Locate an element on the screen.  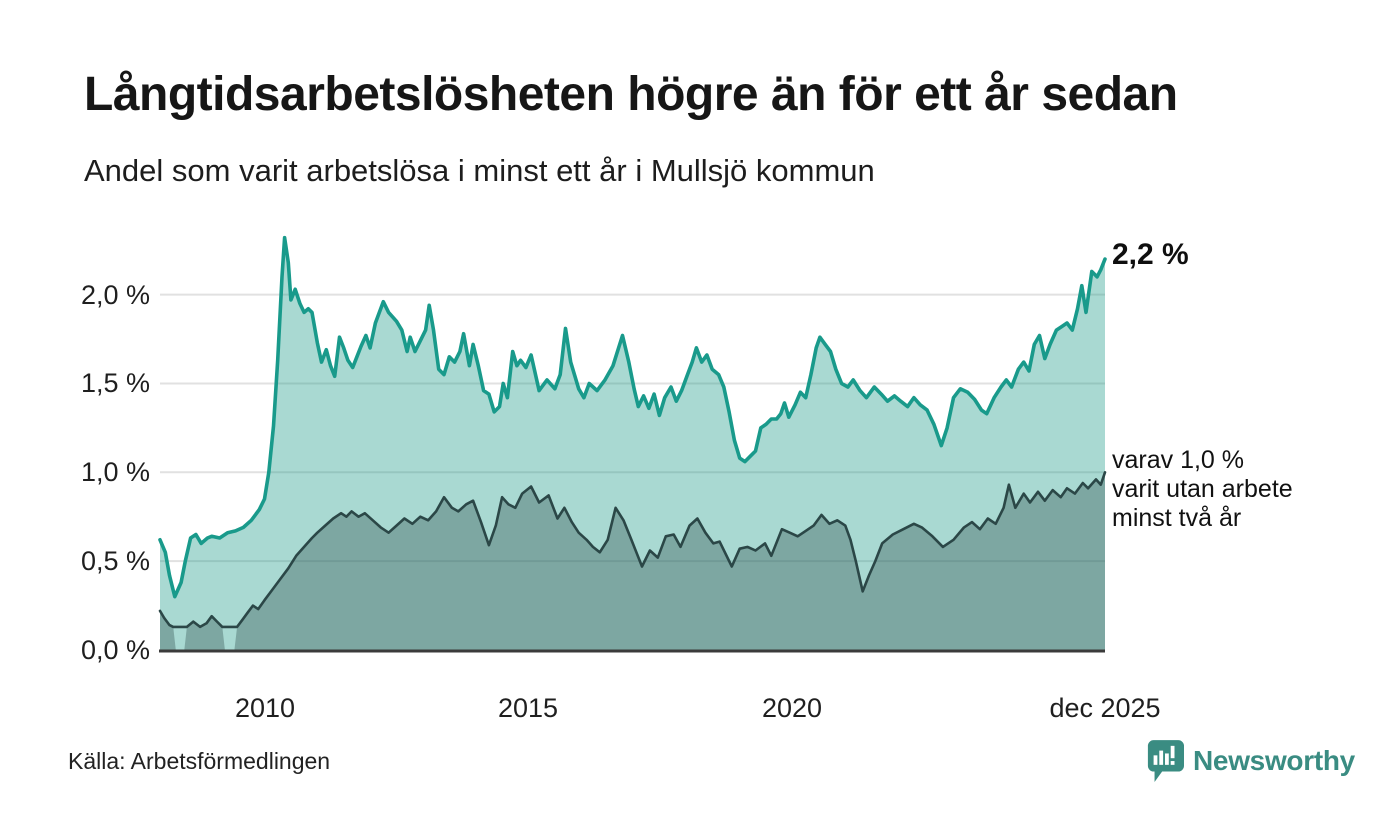
y-axis-tick-label: 1,5 % is located at coordinates (115, 383).